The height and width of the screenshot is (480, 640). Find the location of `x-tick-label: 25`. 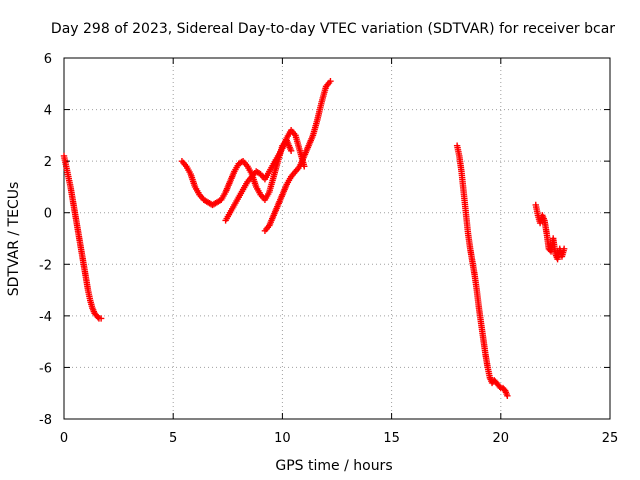

x-tick-label: 25 is located at coordinates (610, 438).